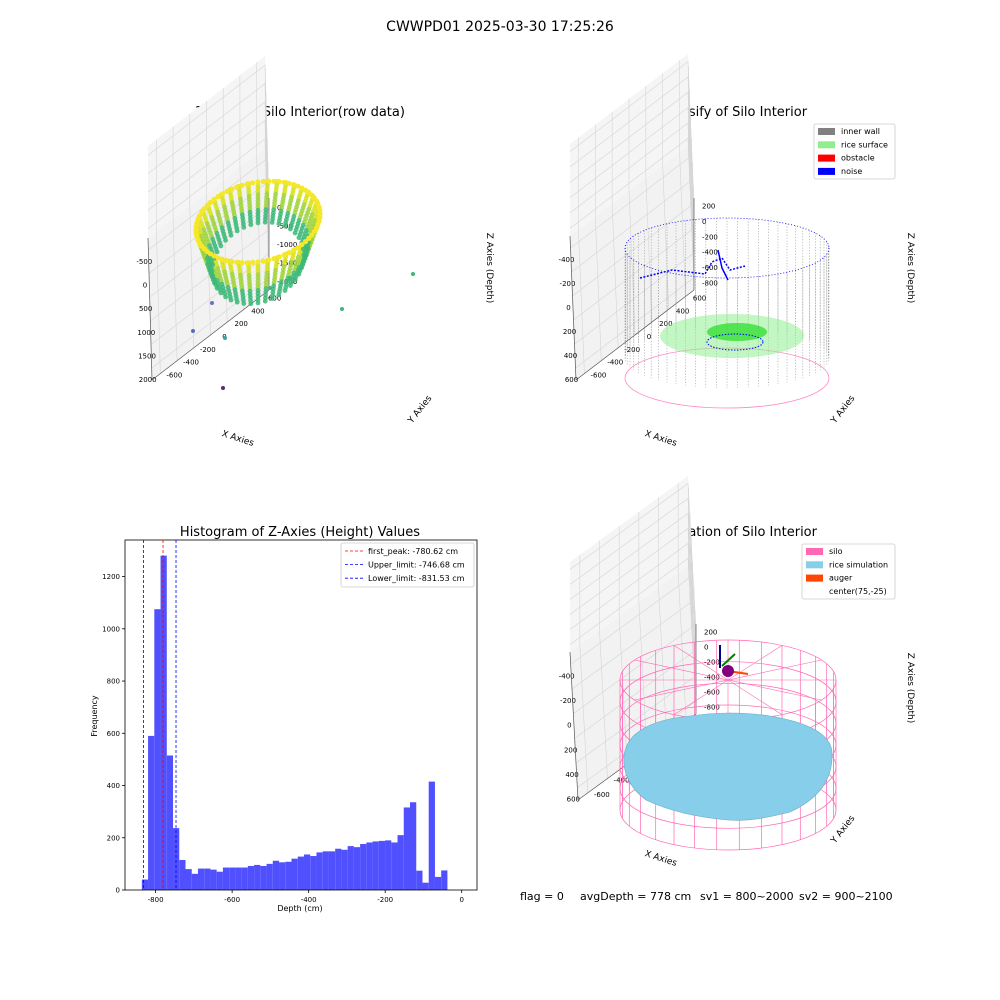 This screenshot has width=1000, height=1000. I want to click on z-tick-label: -800, so click(712, 708).